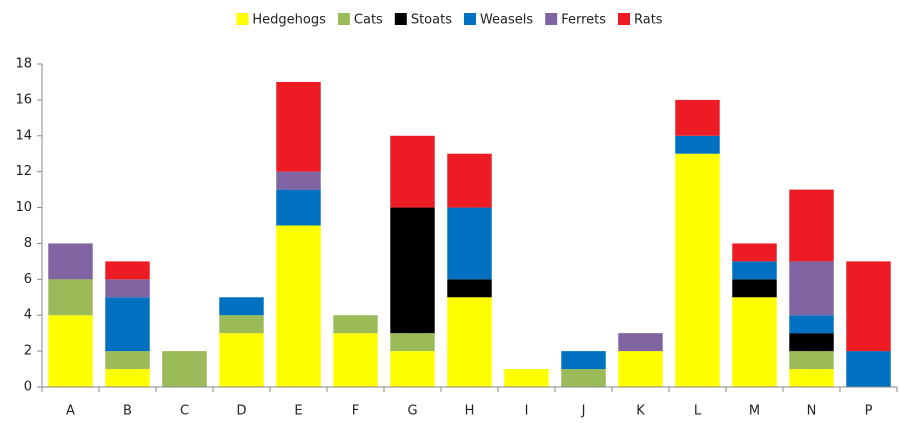 Image resolution: width=899 pixels, height=423 pixels. I want to click on y-tick-label: 6, so click(28, 279).